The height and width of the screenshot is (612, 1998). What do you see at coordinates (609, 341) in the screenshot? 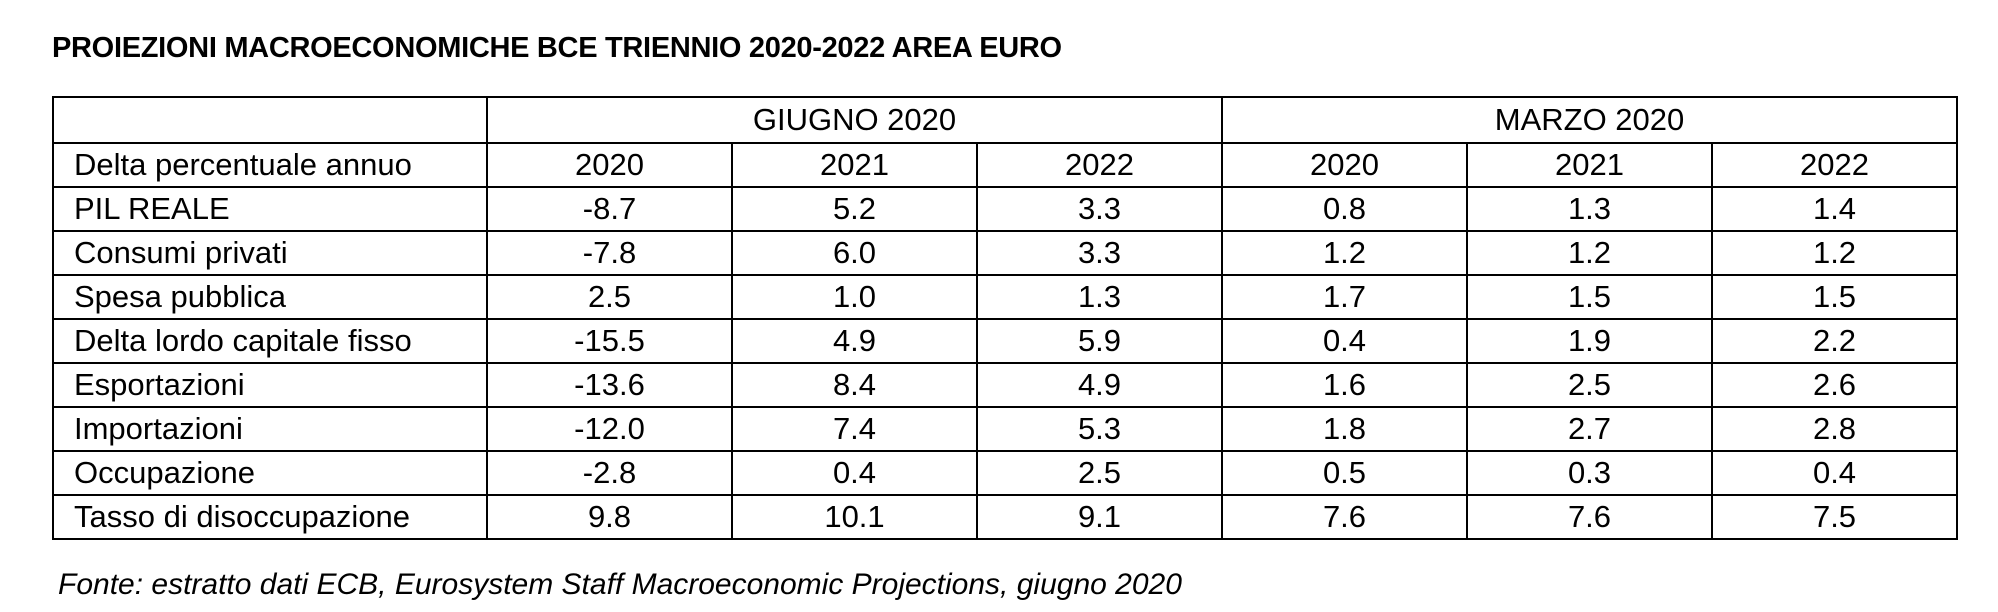
I see `value-cell: -15.5` at bounding box center [609, 341].